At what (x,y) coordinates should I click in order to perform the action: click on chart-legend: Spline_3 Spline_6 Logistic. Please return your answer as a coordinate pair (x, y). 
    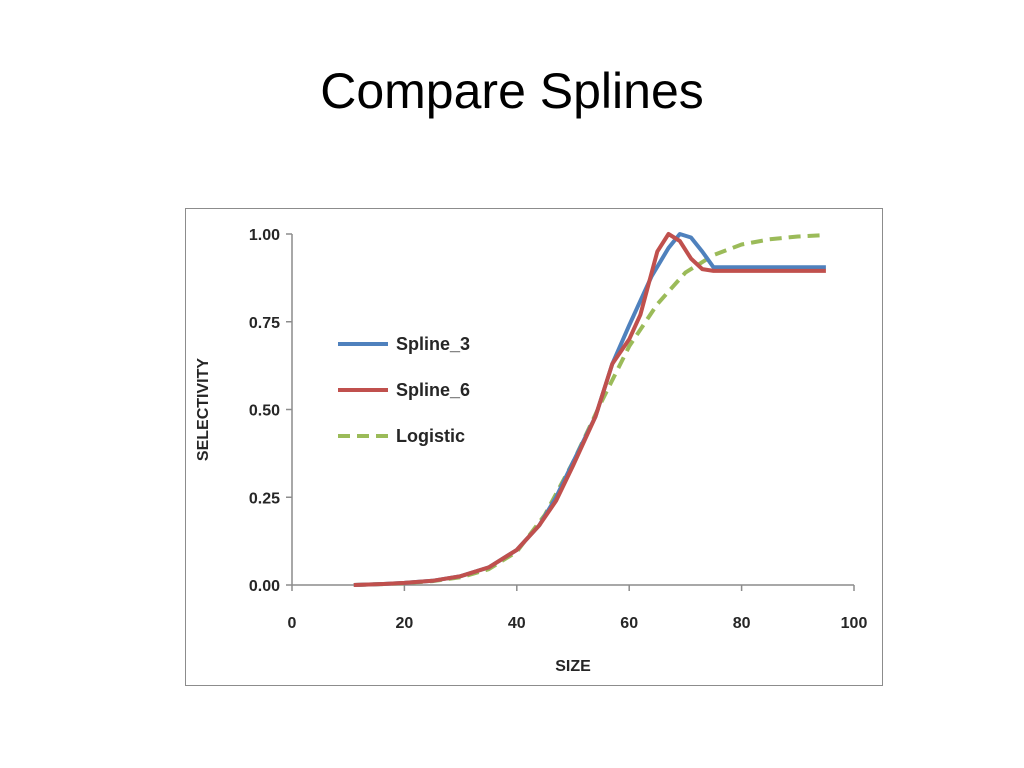
    Looking at the image, I should click on (404, 390).